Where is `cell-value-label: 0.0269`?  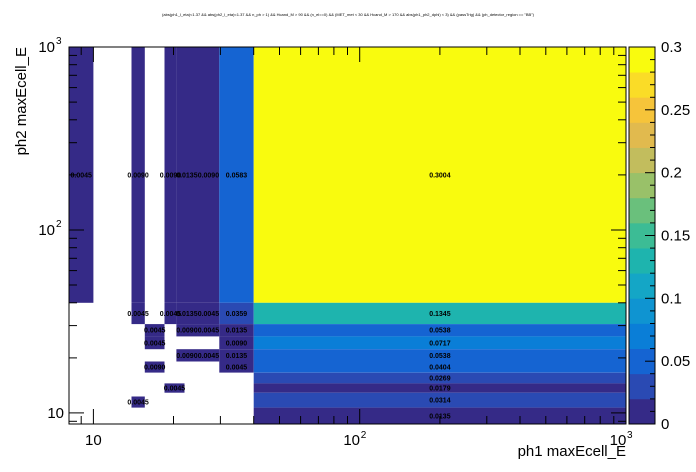 cell-value-label: 0.0269 is located at coordinates (440, 379).